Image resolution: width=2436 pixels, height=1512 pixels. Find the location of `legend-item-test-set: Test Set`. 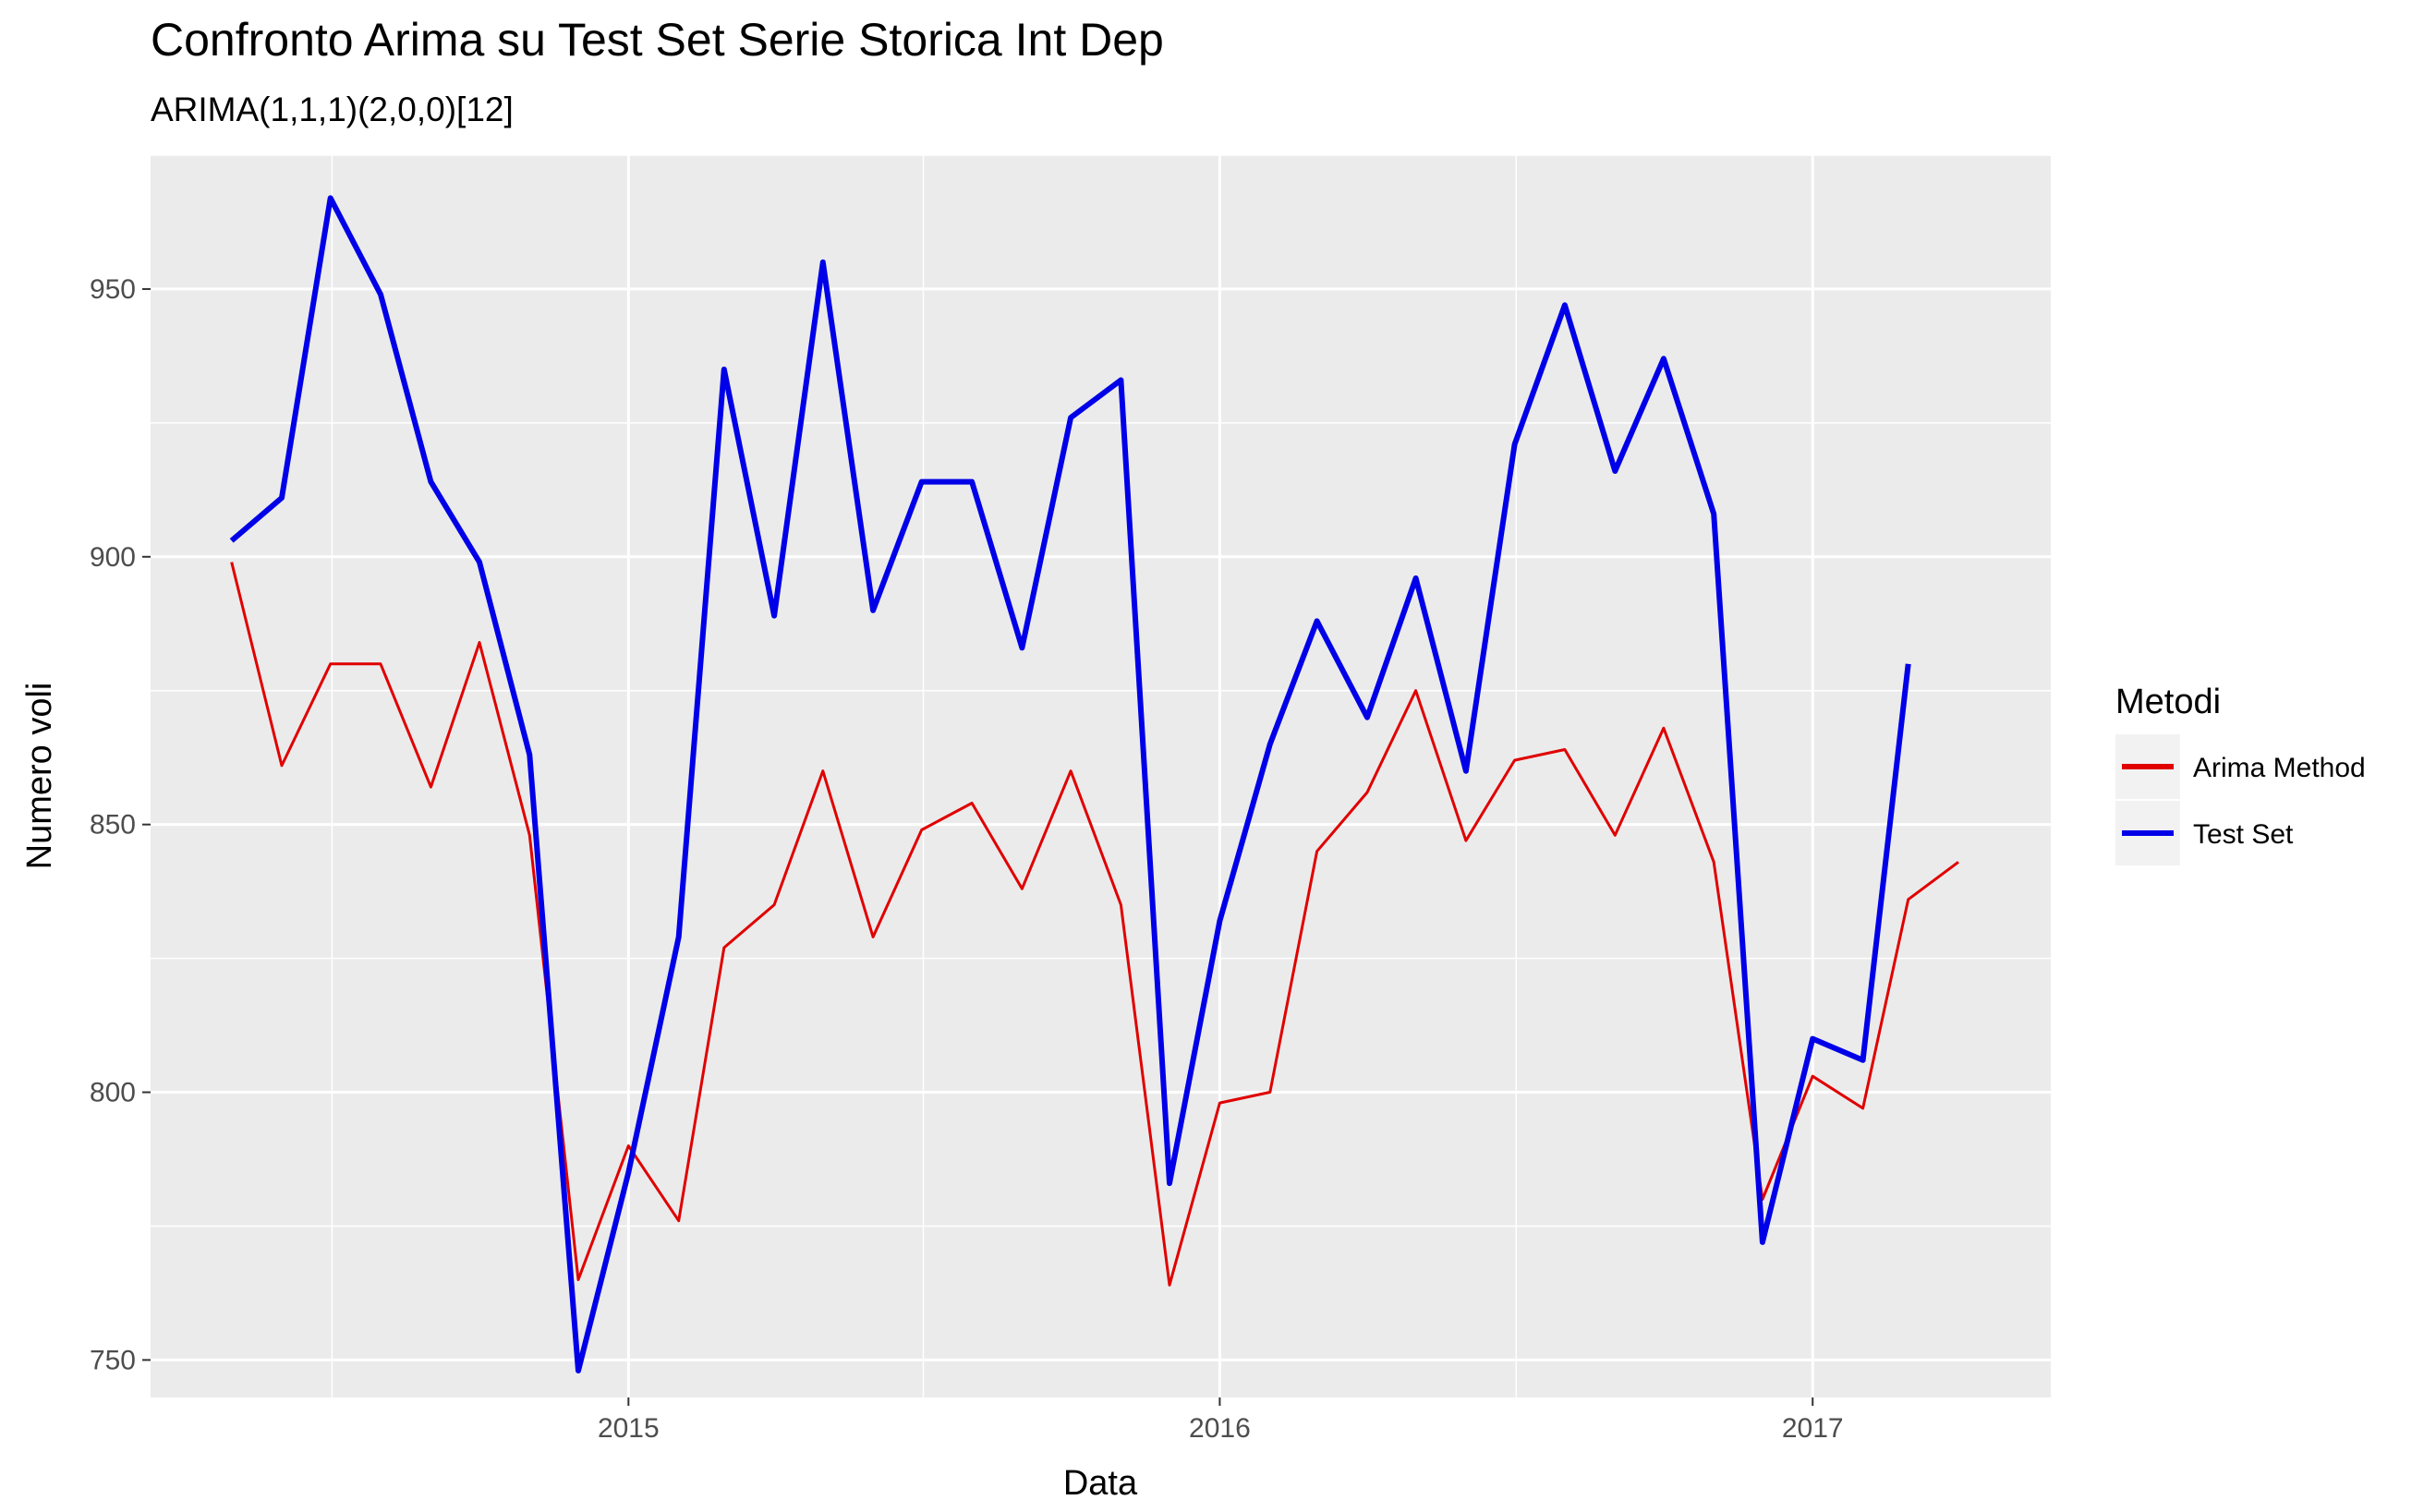

legend-item-test-set: Test Set is located at coordinates (2204, 833).